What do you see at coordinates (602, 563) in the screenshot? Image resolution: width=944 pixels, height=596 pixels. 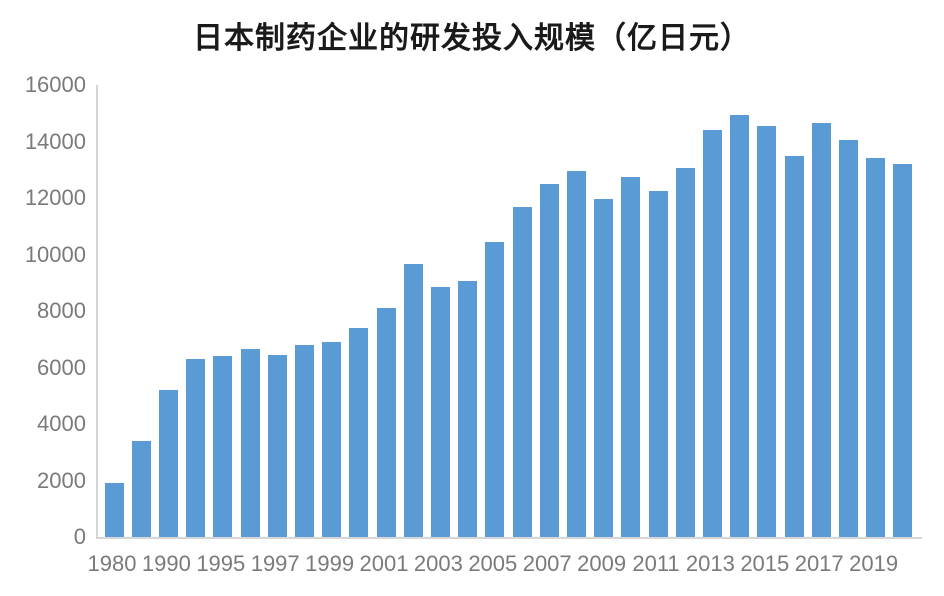 I see `x-tick-label-2009: 2009` at bounding box center [602, 563].